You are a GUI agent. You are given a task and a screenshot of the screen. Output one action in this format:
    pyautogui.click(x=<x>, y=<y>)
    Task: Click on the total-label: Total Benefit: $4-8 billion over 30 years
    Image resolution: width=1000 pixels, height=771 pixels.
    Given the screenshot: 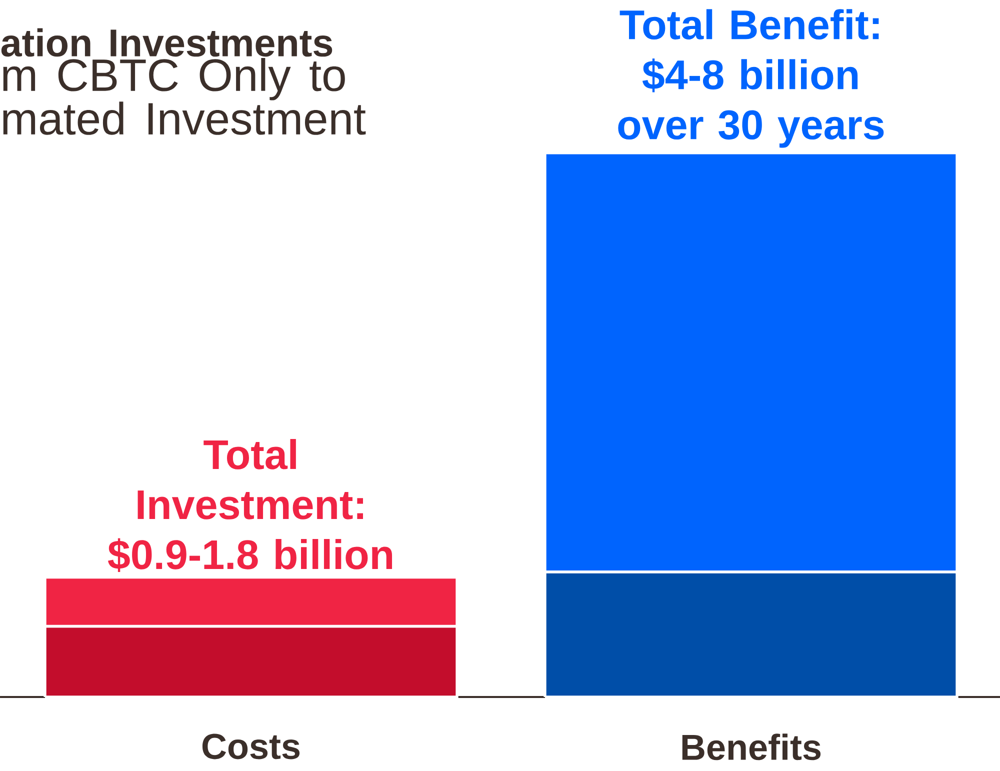 What is the action you would take?
    pyautogui.click(x=751, y=78)
    